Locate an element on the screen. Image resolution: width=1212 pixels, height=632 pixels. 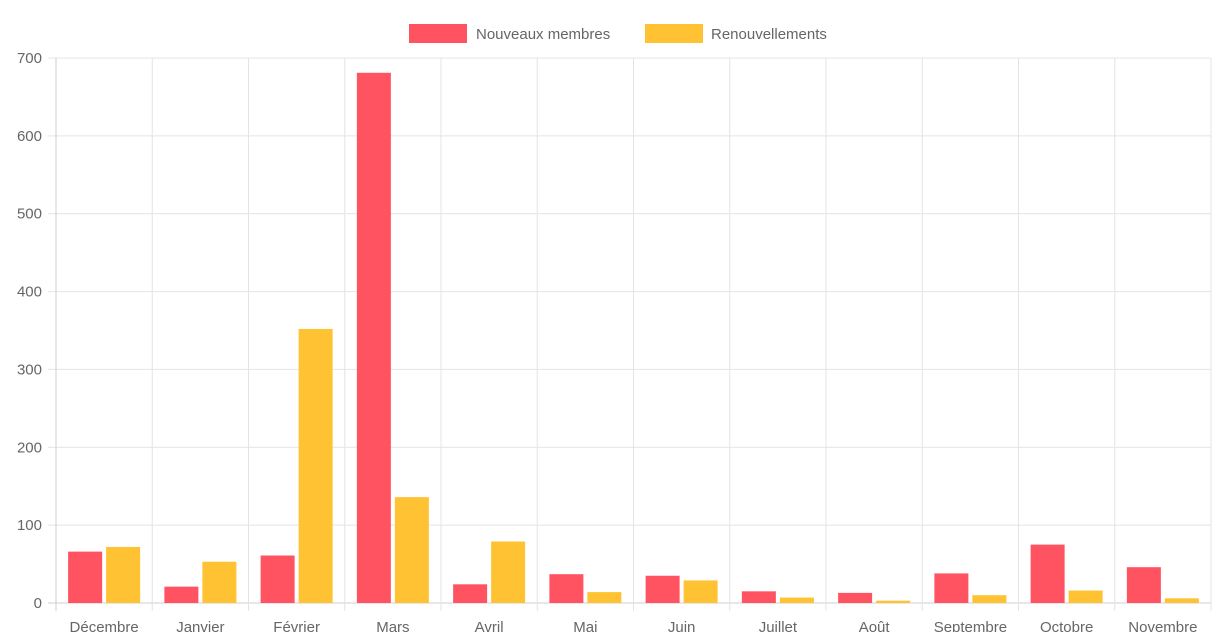
bar-nouveaux-membres-decembre is located at coordinates (85, 577).